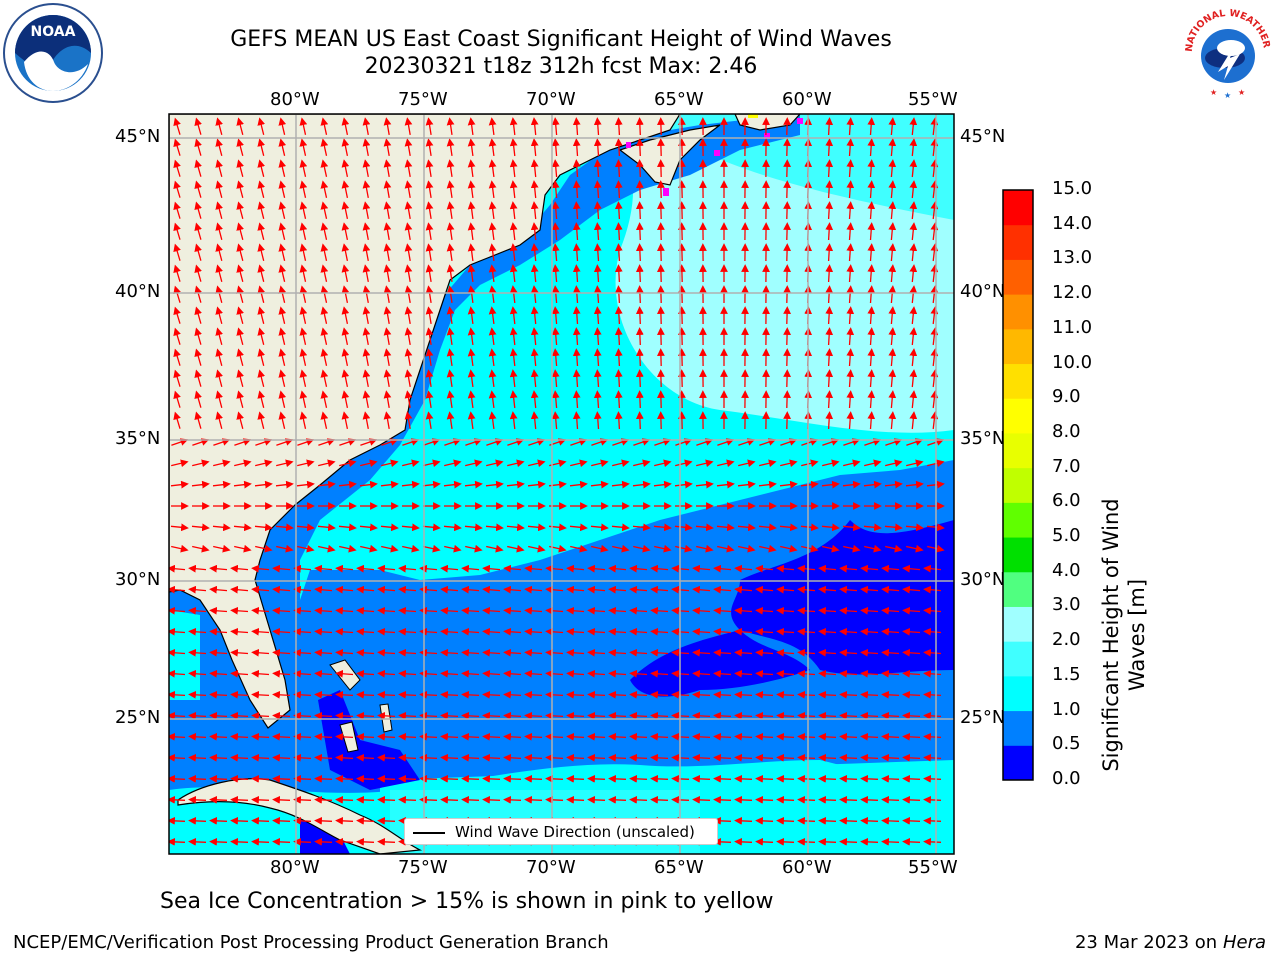  I want to click on lon-tick-bottom: 60°W, so click(807, 867).